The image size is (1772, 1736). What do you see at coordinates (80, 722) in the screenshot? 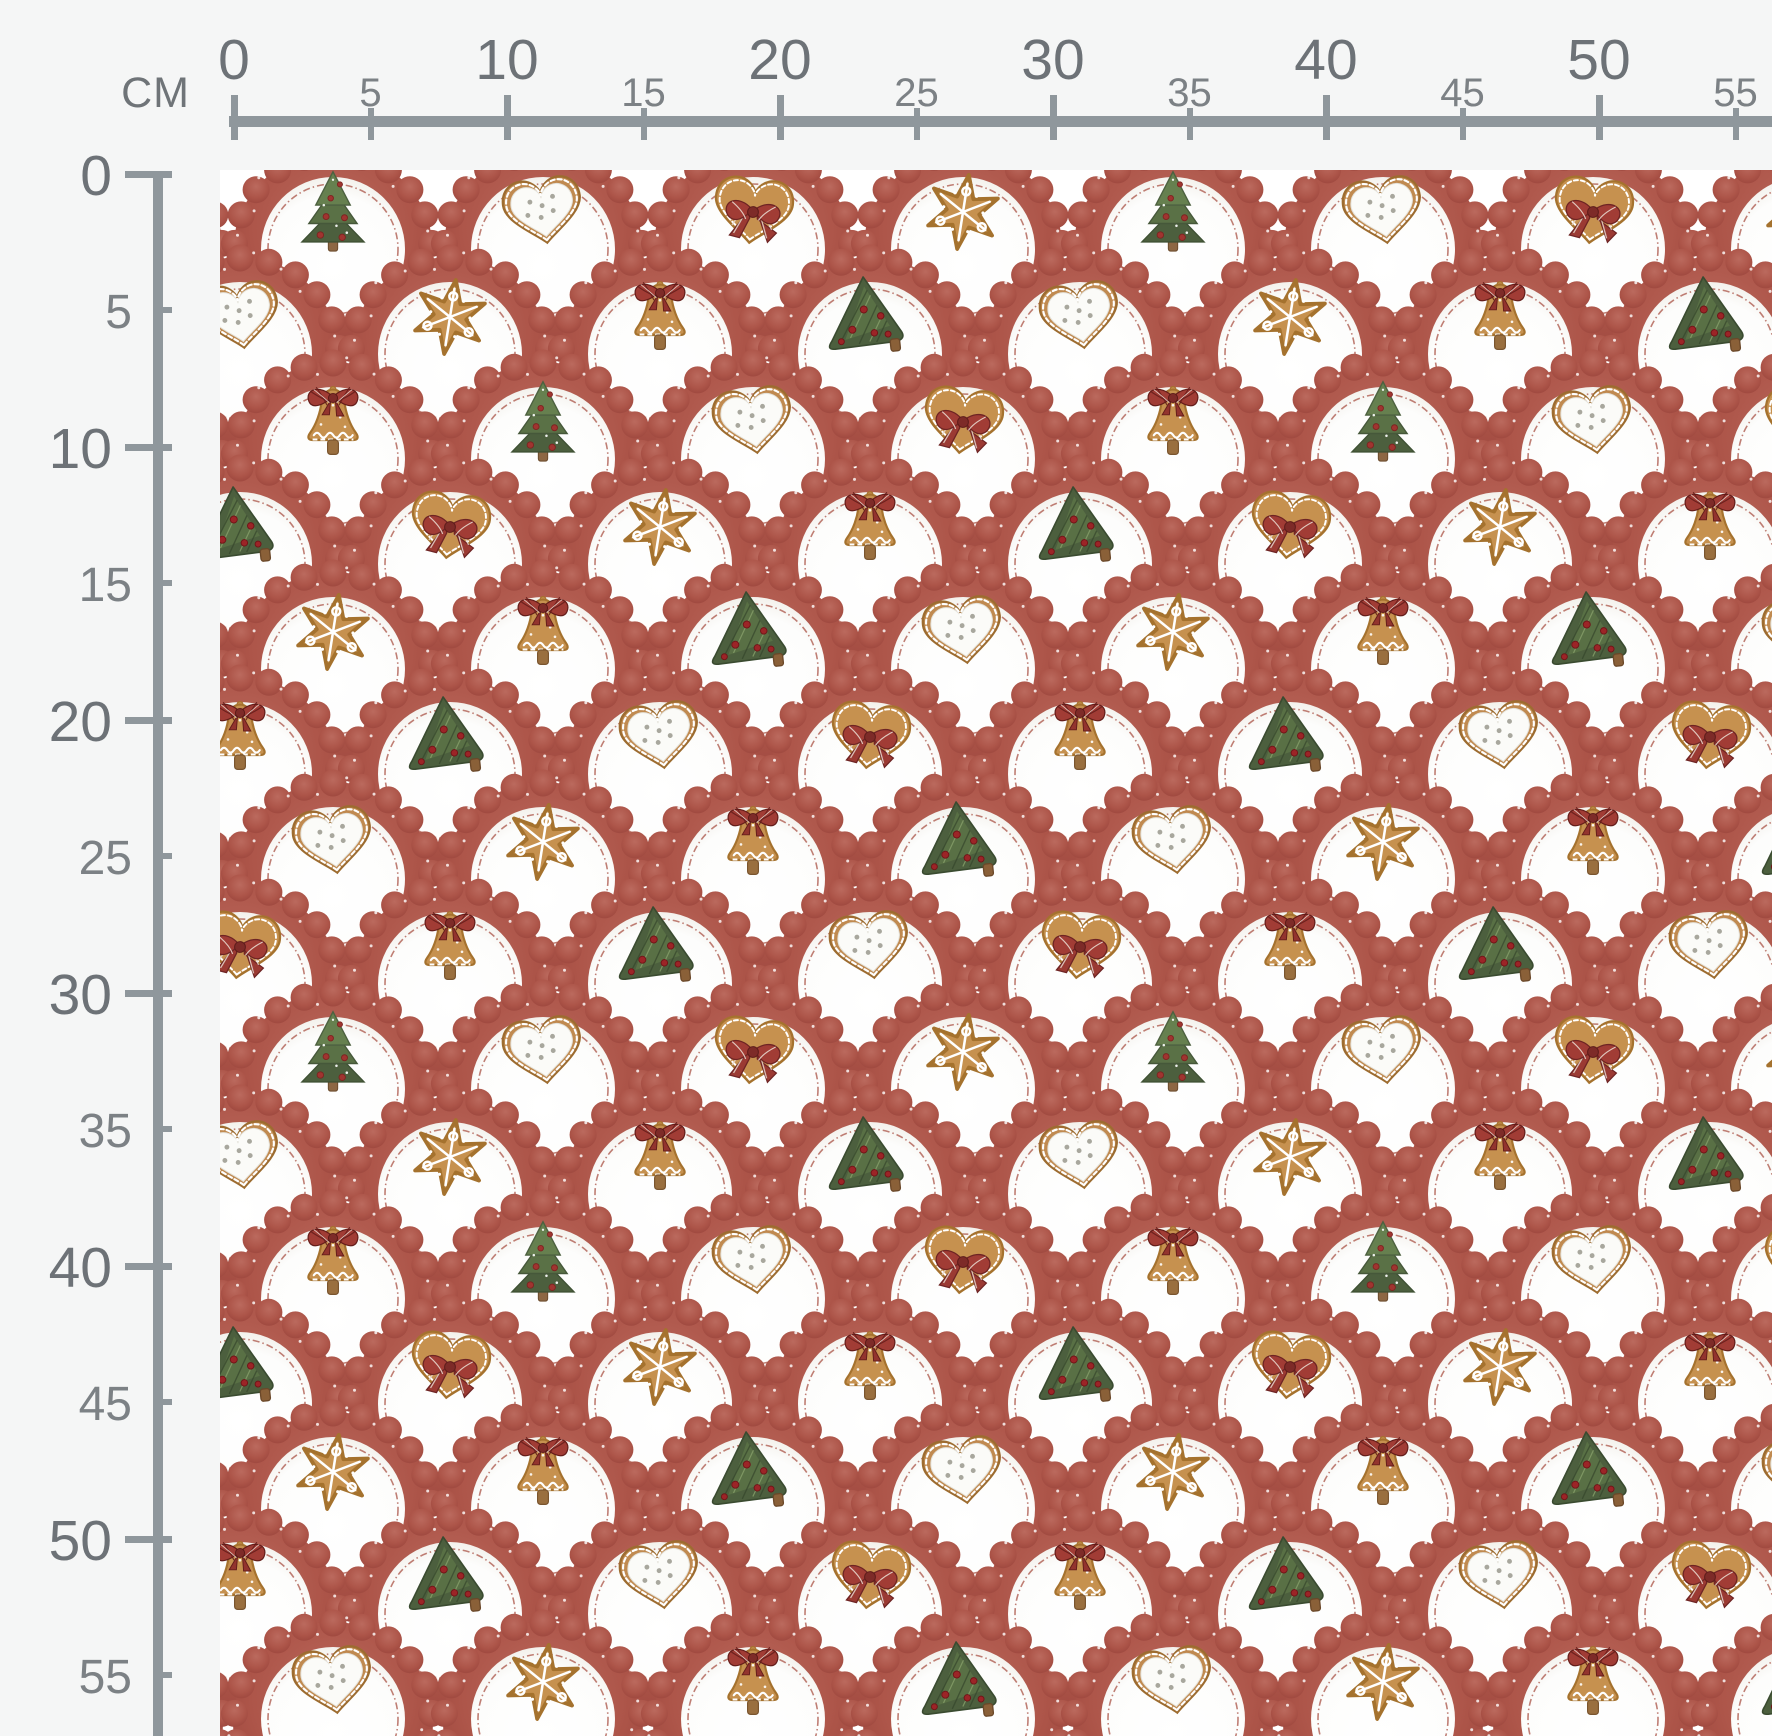
I see `v-ruler-label-20: 20` at bounding box center [80, 722].